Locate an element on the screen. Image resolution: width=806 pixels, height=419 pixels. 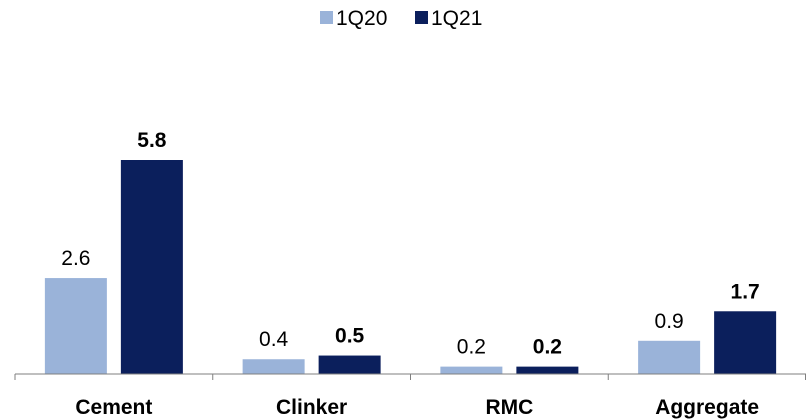
data-label-clinker-1q21: 0.5 is located at coordinates (350, 336).